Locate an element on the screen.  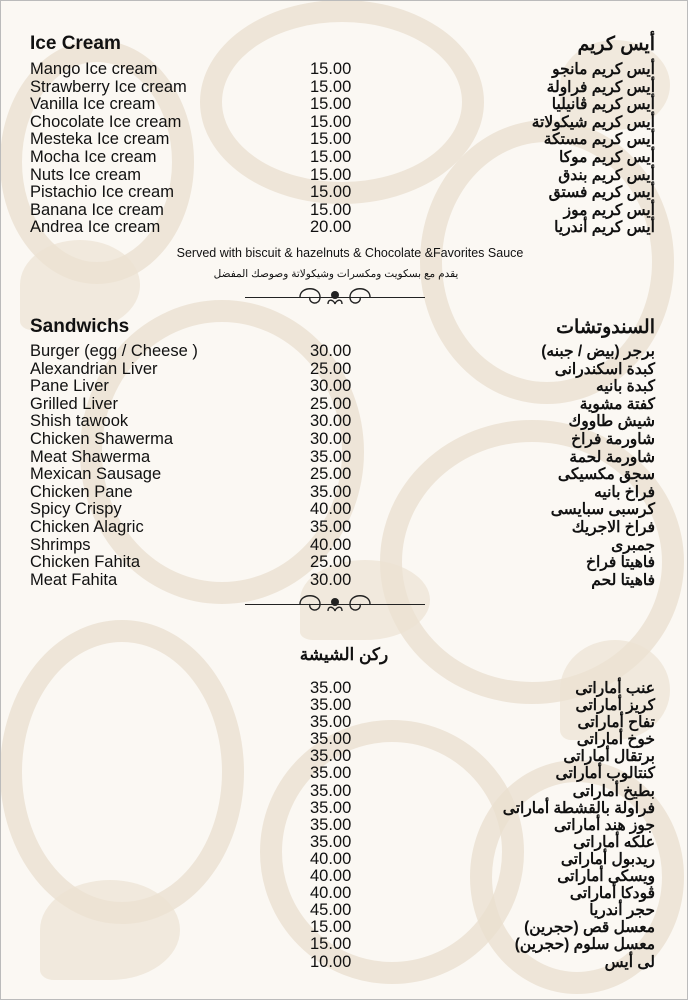
section-header: Ice Cream أيس كريم is located at coordinates (344, 46).